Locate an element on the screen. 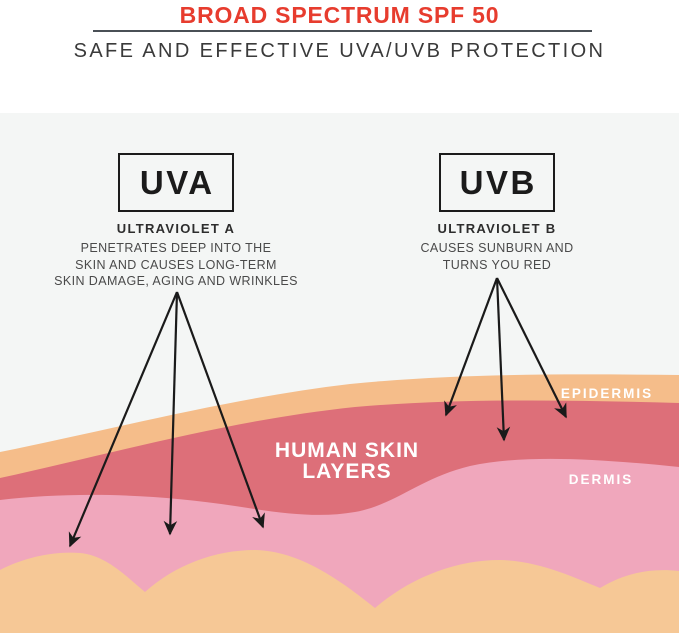 The image size is (679, 633). uva-box: UVA is located at coordinates (176, 182).